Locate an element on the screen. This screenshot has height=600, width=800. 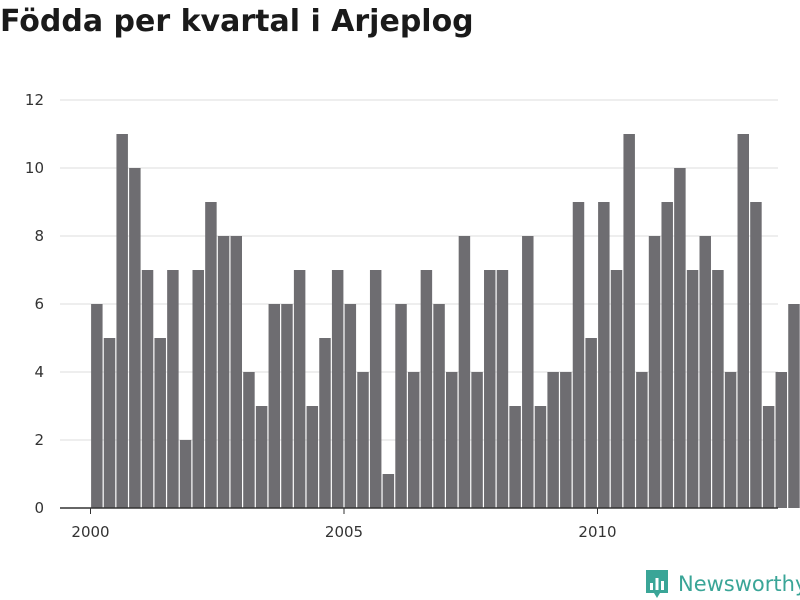
y-tick-label: 8 is located at coordinates (39, 236).